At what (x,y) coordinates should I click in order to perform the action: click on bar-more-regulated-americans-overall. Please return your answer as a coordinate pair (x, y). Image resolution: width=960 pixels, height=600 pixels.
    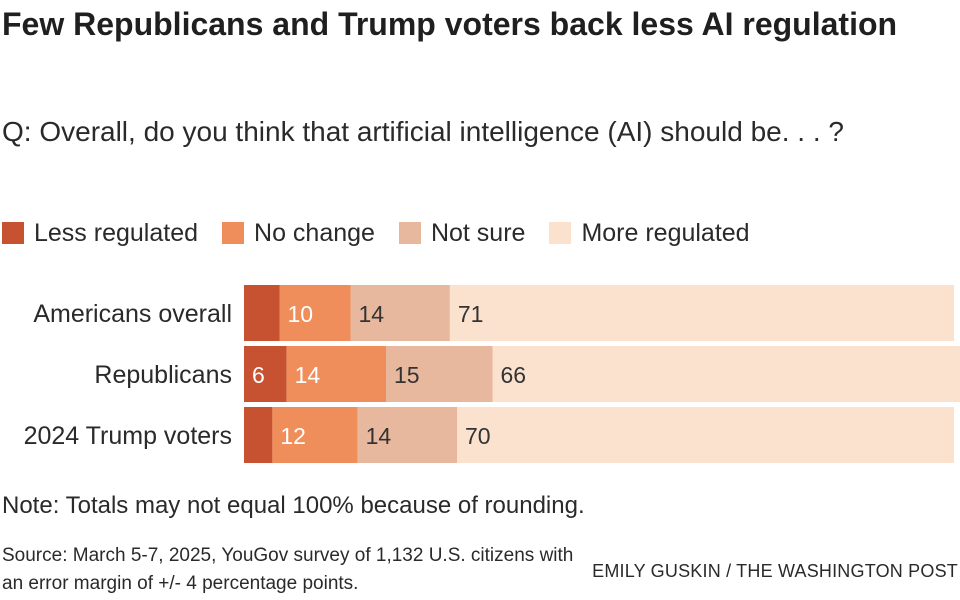
    Looking at the image, I should click on (701, 313).